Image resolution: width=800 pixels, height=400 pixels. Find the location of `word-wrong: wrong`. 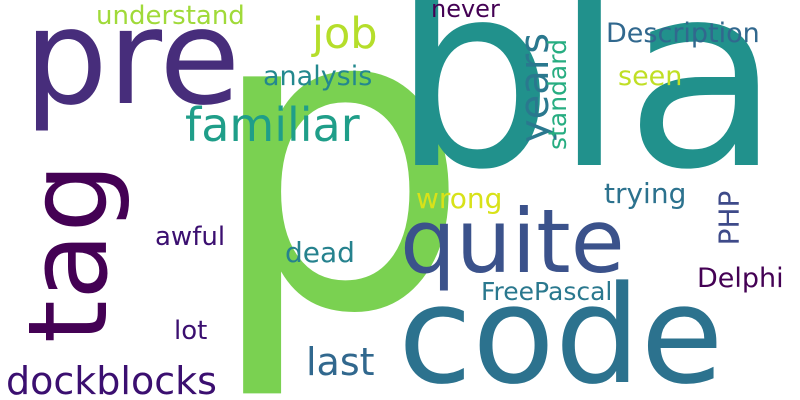

word-wrong: wrong is located at coordinates (459, 198).